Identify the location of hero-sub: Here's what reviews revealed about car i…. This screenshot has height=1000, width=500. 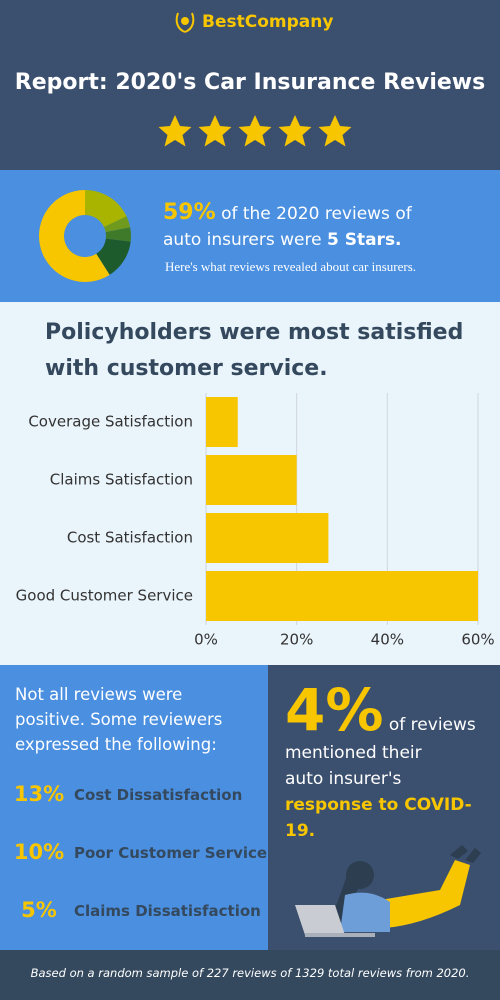
(291, 266).